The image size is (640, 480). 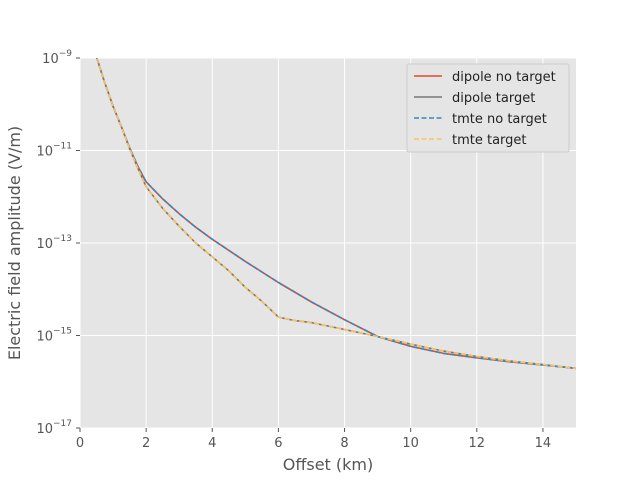 I want to click on x-tick-label: 10, so click(x=410, y=443).